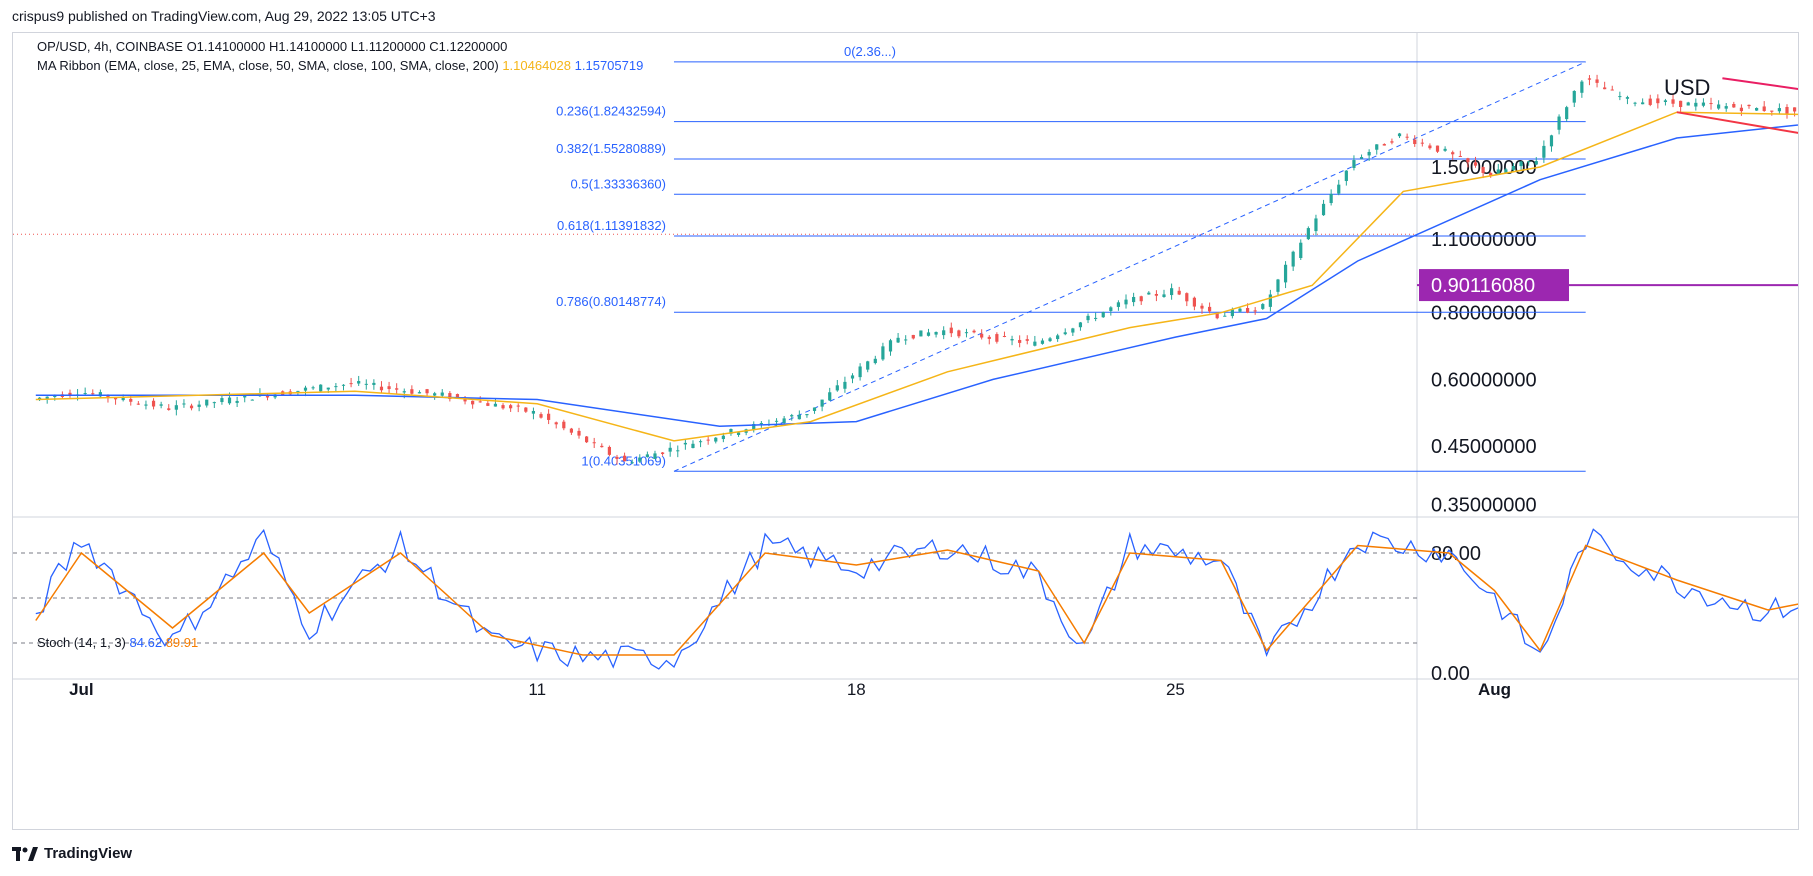 This screenshot has width=1813, height=876. What do you see at coordinates (1494, 689) in the screenshot?
I see `time-tick-label: Aug` at bounding box center [1494, 689].